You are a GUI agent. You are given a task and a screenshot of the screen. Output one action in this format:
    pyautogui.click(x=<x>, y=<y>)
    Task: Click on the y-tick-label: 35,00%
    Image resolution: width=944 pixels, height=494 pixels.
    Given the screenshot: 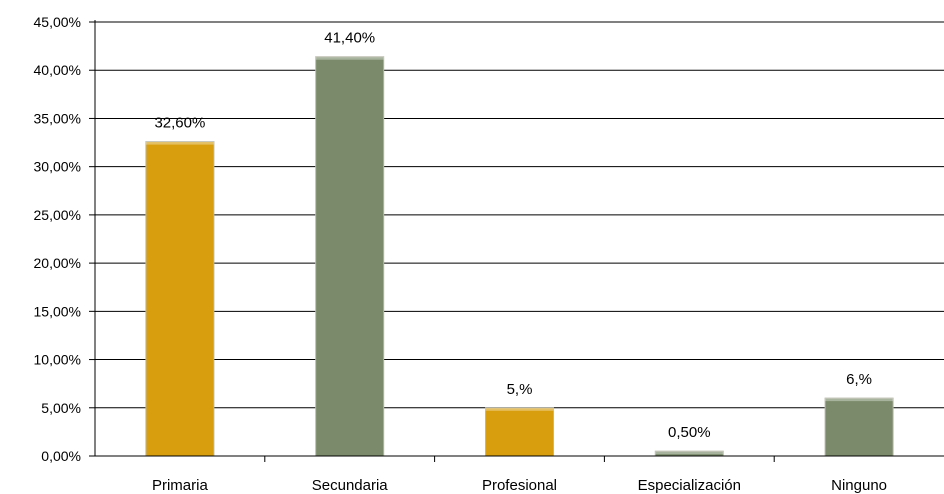 What is the action you would take?
    pyautogui.click(x=57, y=118)
    